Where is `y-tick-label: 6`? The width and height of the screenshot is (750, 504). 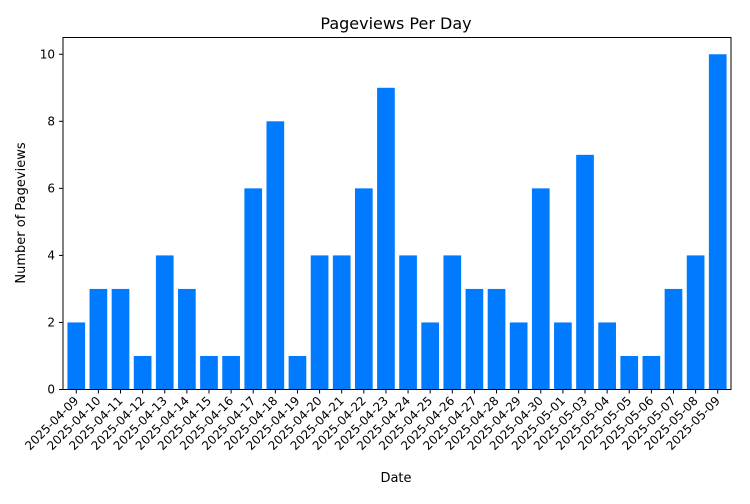
y-tick-label: 6 is located at coordinates (51, 188).